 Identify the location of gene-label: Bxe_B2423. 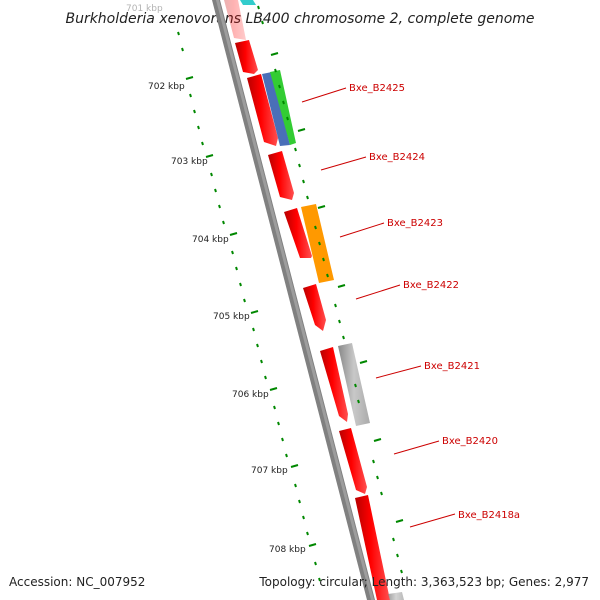
(415, 223).